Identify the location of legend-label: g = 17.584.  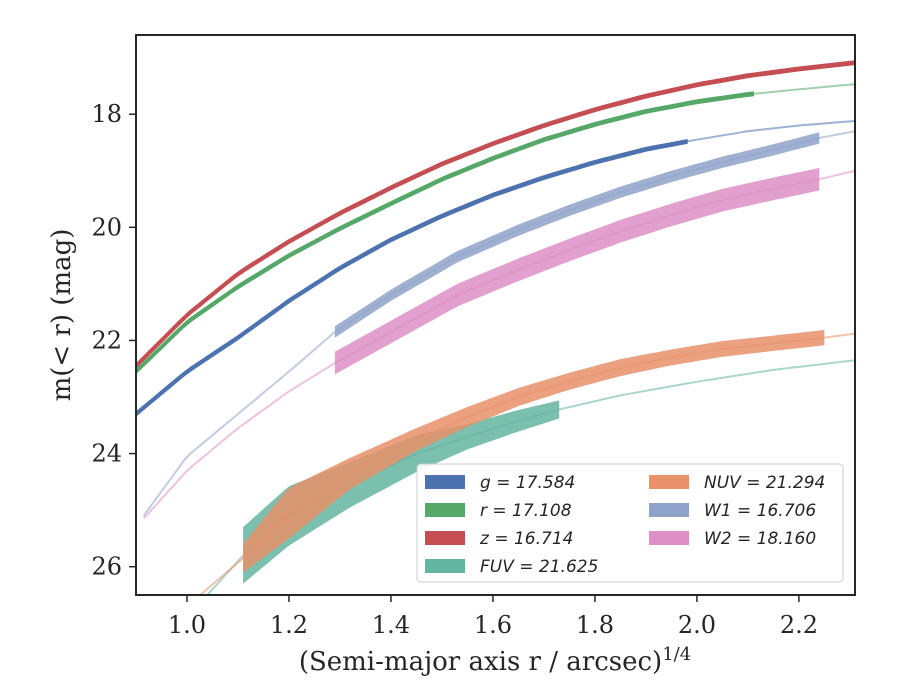
(527, 483).